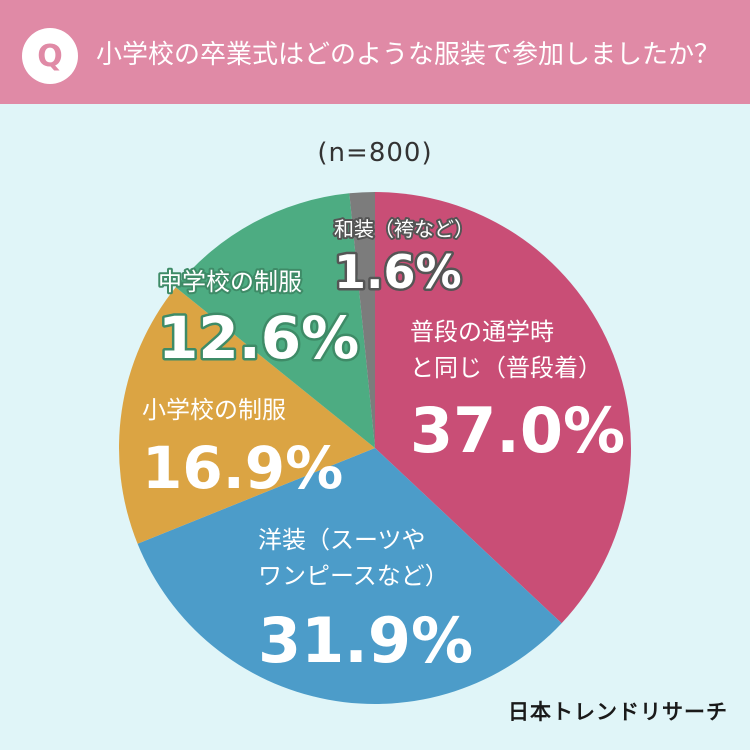 Image resolution: width=750 pixels, height=750 pixels. What do you see at coordinates (342, 540) in the screenshot?
I see `slice-label: 洋装（スーツや` at bounding box center [342, 540].